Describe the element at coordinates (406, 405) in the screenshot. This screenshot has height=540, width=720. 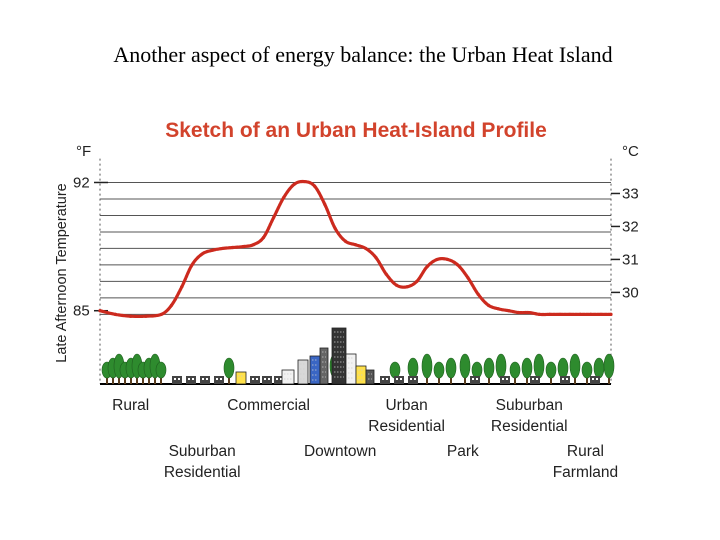
I see `zone-label-top-2-word-0: Urban` at that location.